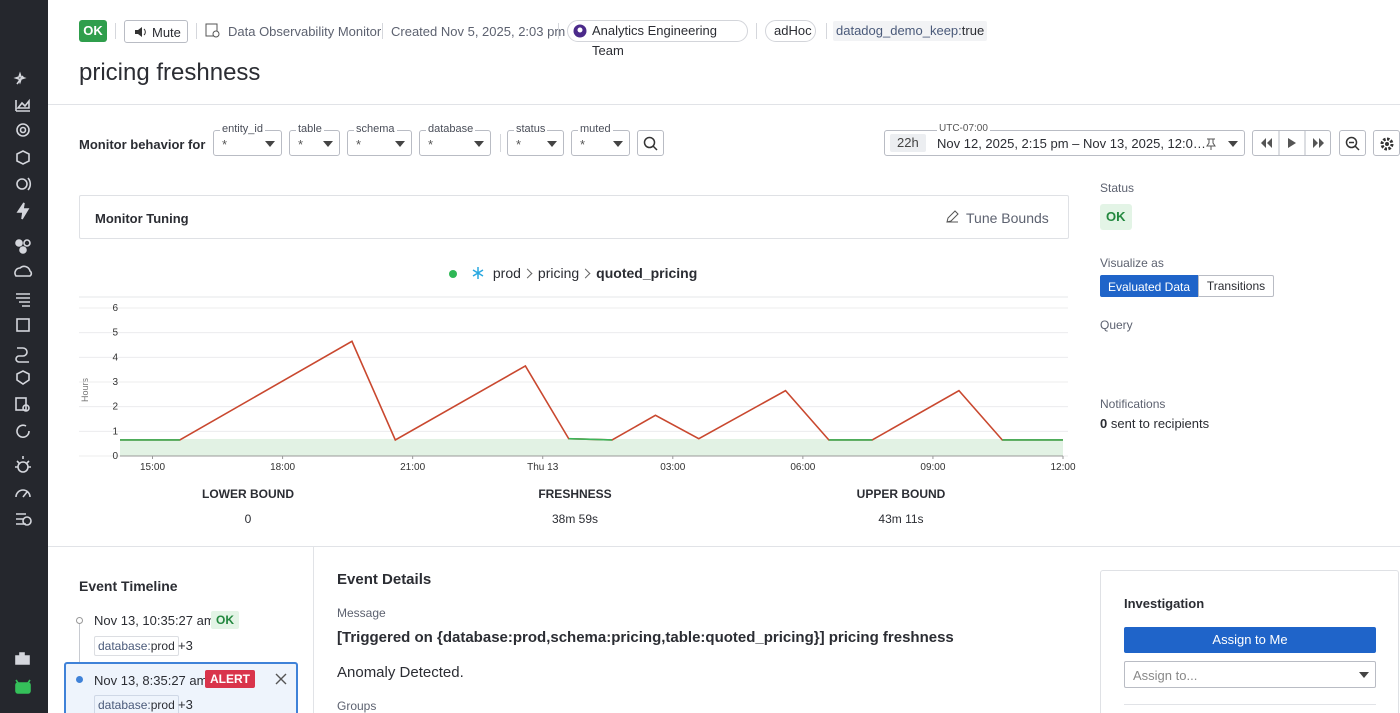 The height and width of the screenshot is (713, 1400). What do you see at coordinates (580, 31) in the screenshot?
I see `team-icon` at bounding box center [580, 31].